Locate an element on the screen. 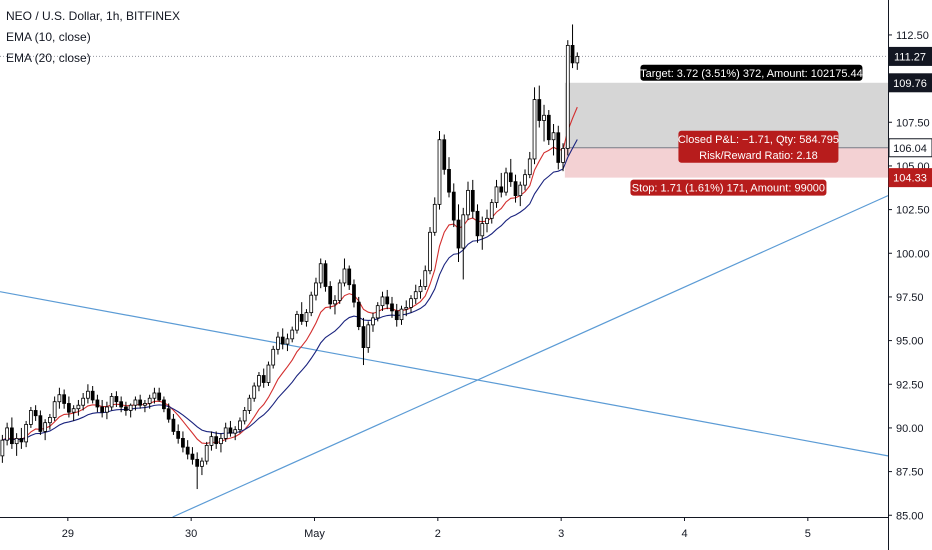  y-tick-label-3: 92.50 is located at coordinates (910, 385).